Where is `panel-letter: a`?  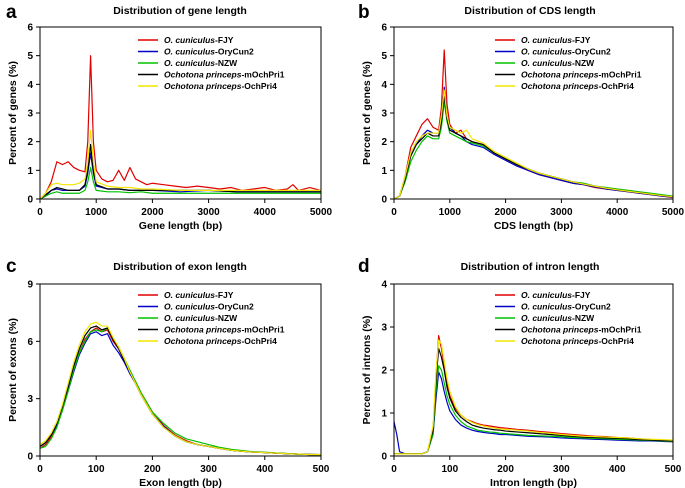
panel-letter: a is located at coordinates (11, 12).